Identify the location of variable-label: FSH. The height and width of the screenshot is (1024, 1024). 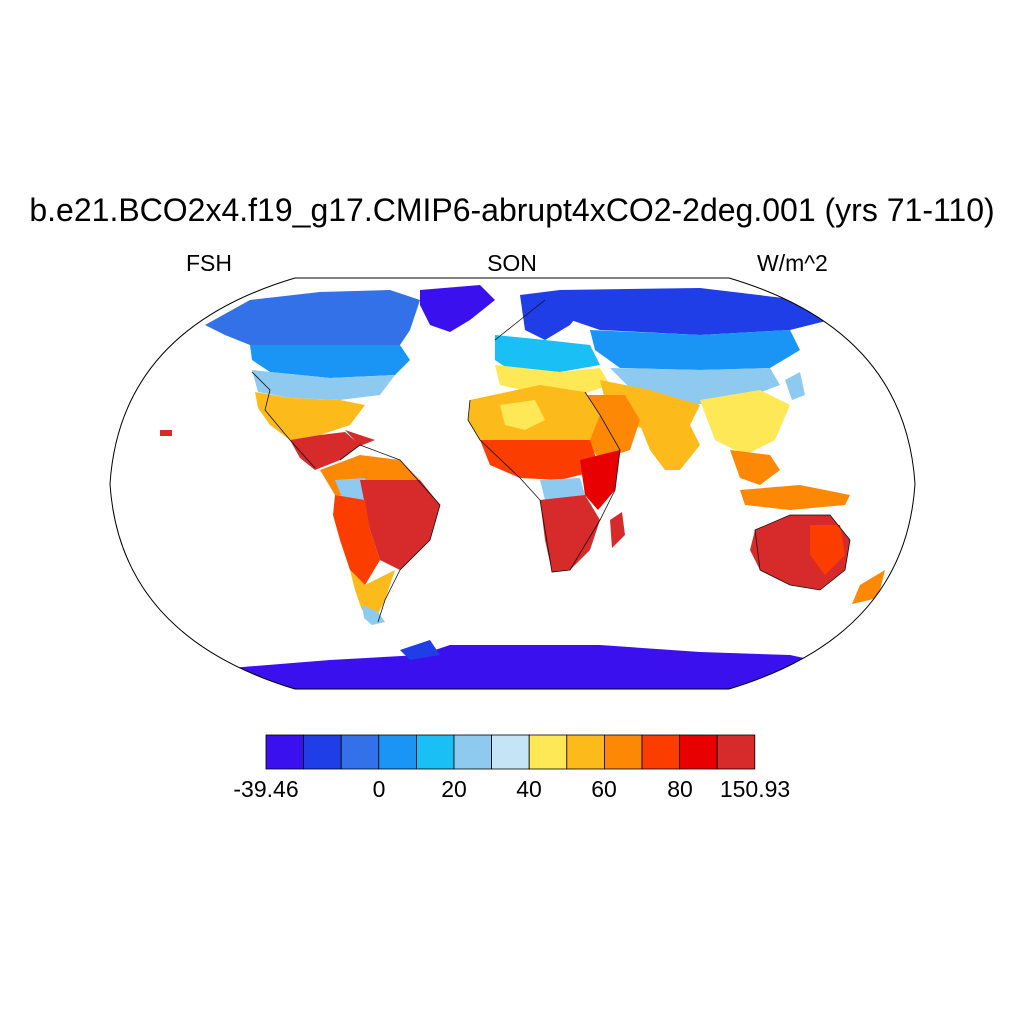
(209, 263).